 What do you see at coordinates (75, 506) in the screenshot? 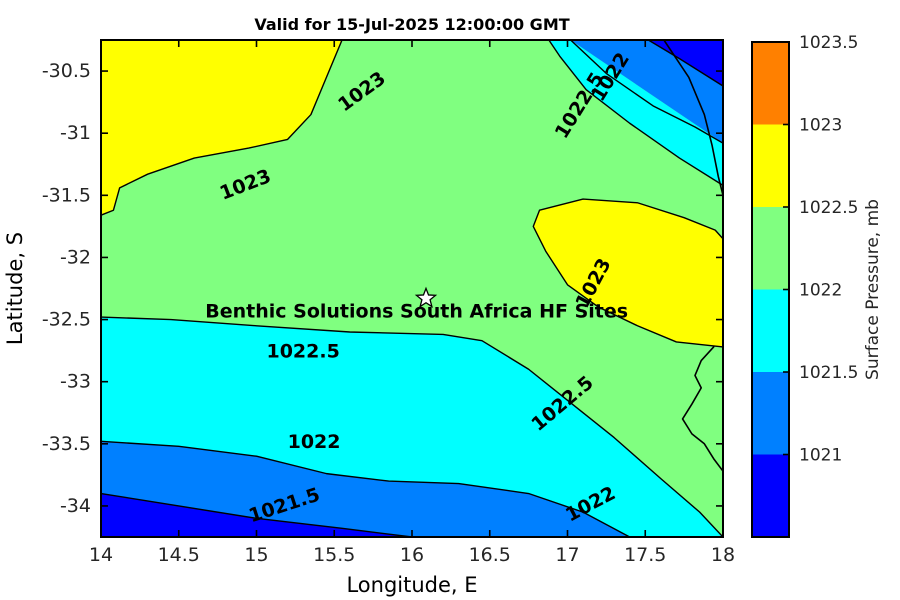
I see `y-tick-label: -34` at bounding box center [75, 506].